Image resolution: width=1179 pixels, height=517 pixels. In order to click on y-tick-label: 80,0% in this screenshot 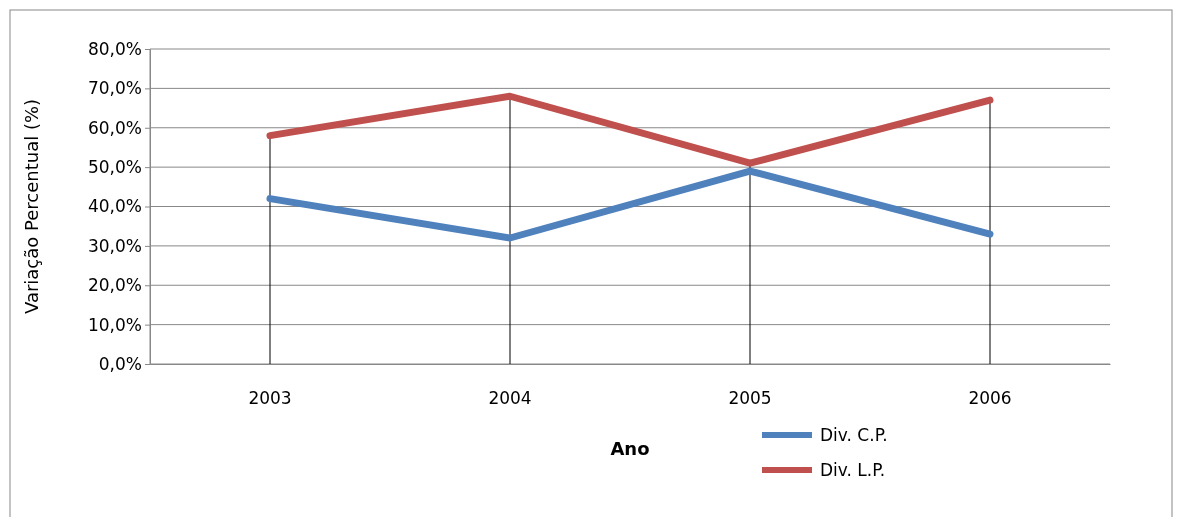, I will do `click(114, 48)`.